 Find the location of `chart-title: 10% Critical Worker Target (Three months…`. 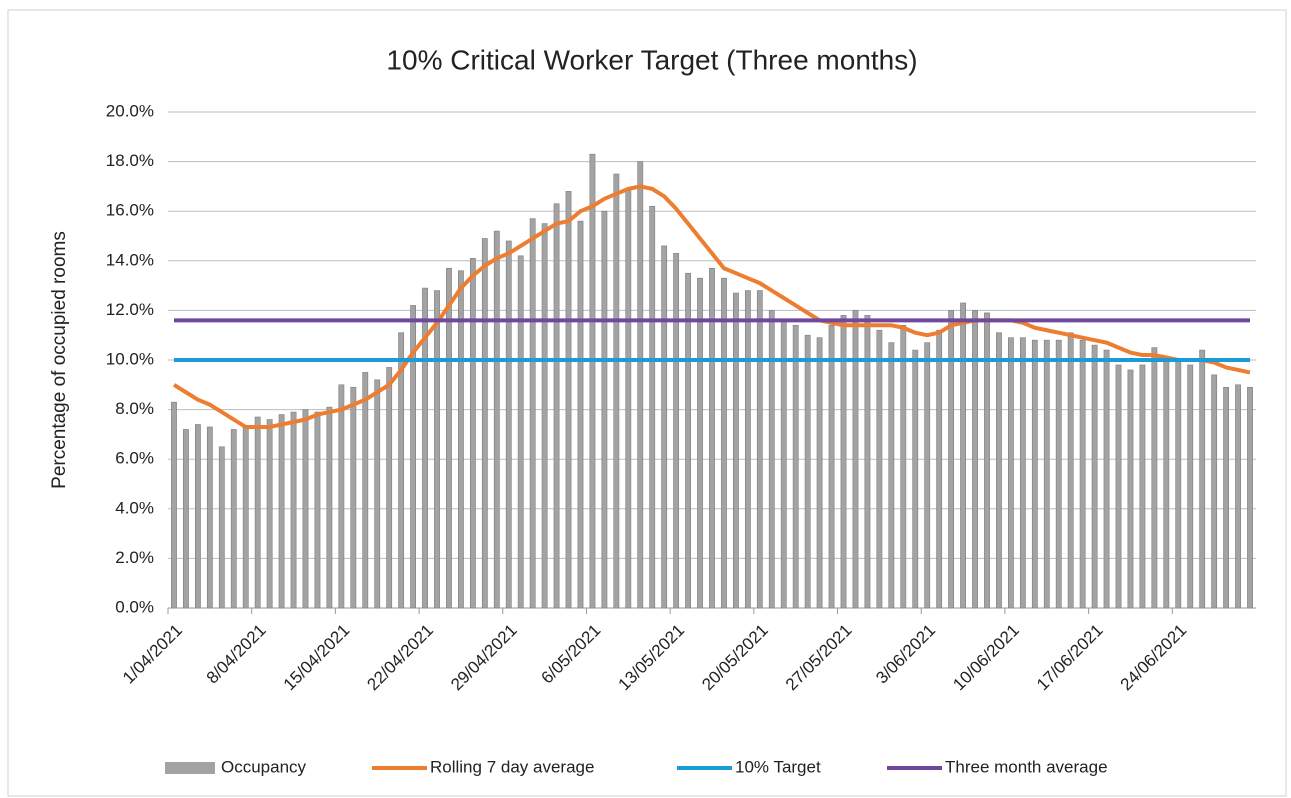

chart-title: 10% Critical Worker Target (Three months… is located at coordinates (651, 59).